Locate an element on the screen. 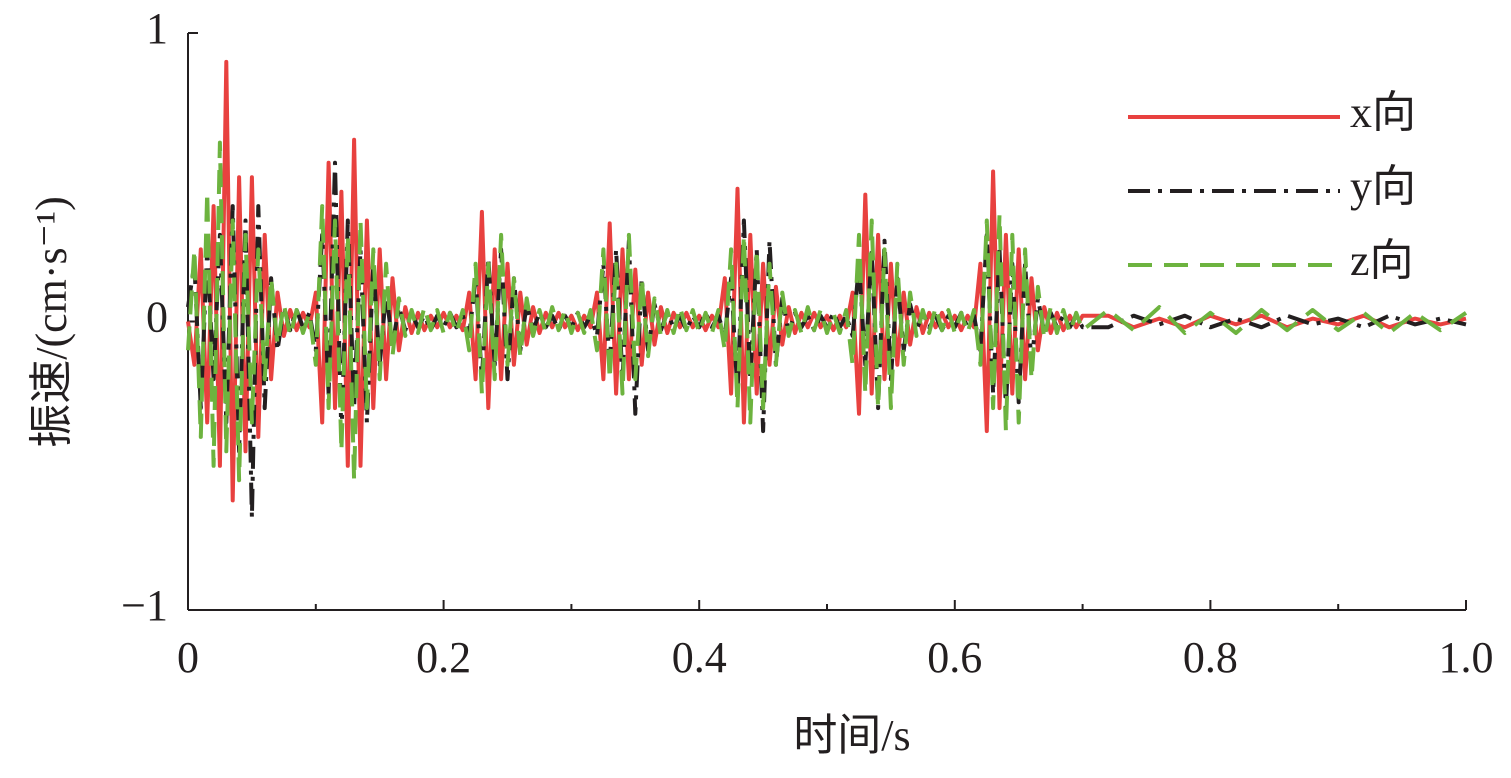 The image size is (1511, 778). y-axis-label: 振速/(cm·s⁻¹) is located at coordinates (51, 321).